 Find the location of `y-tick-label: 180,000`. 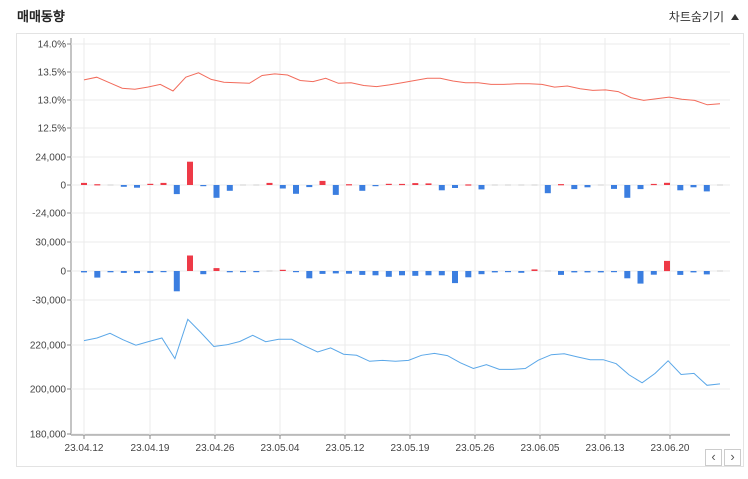

y-tick-label: 180,000 is located at coordinates (48, 435).